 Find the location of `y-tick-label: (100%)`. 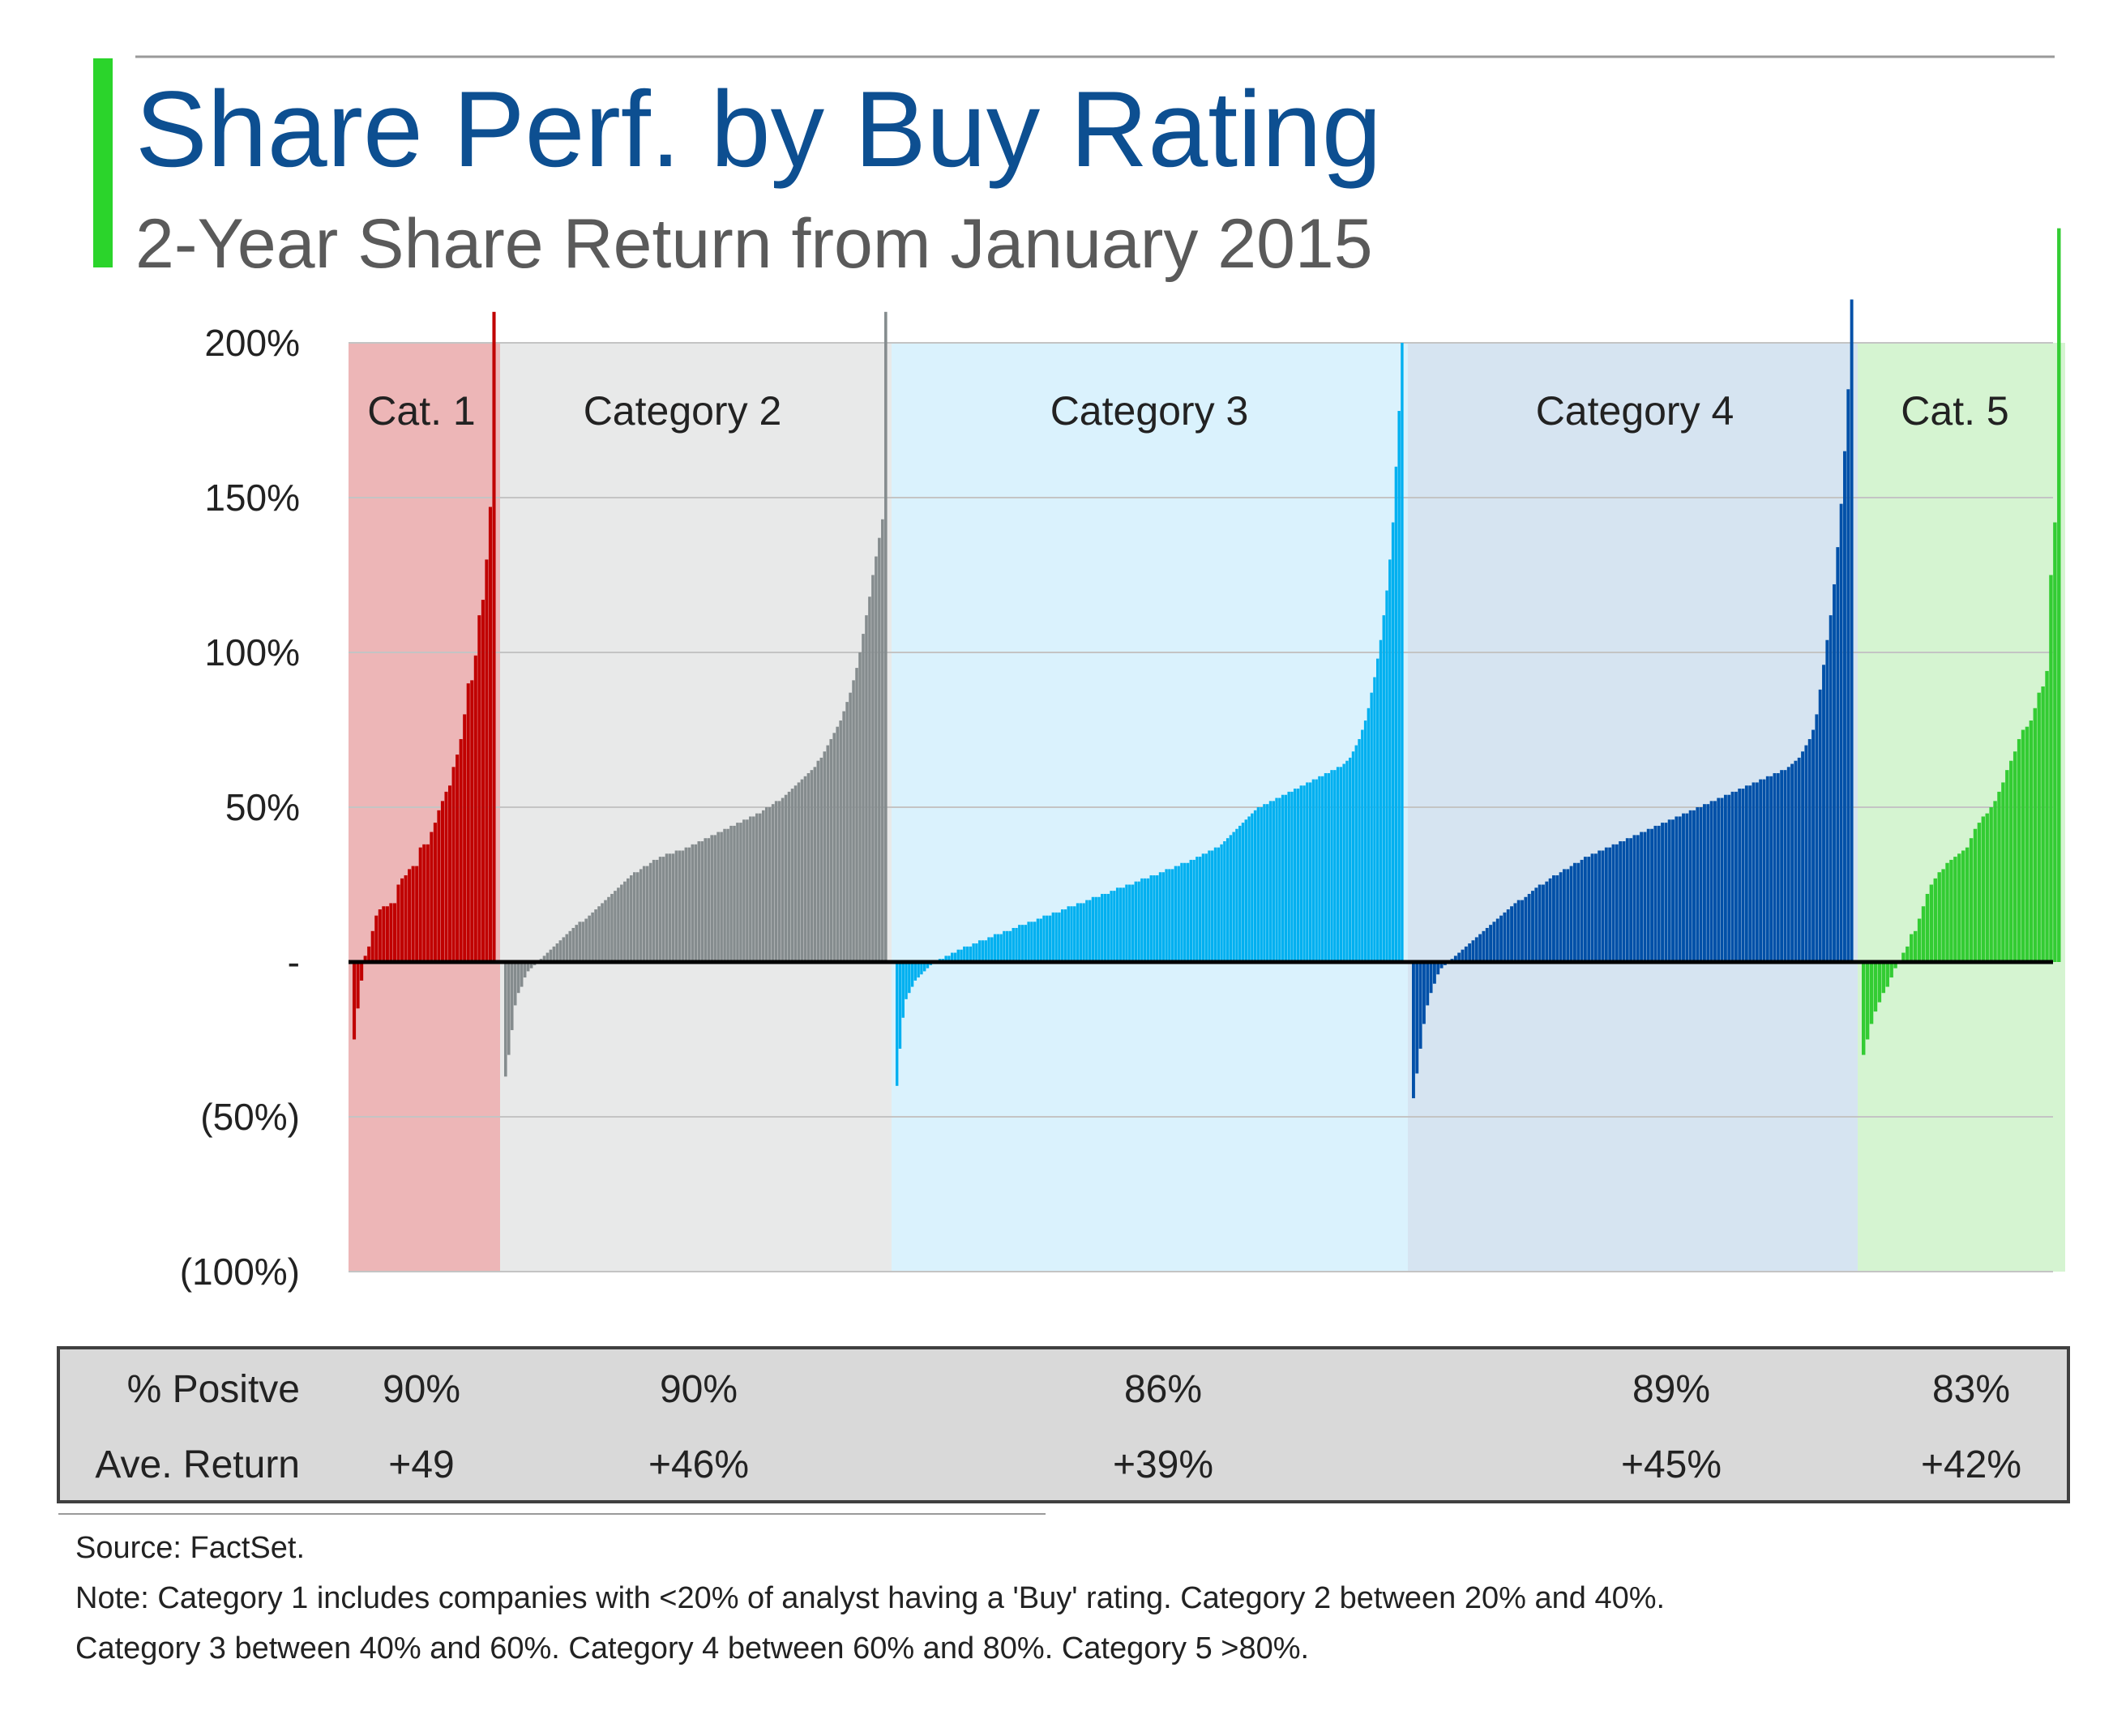

y-tick-label: (100%) is located at coordinates (240, 1272).